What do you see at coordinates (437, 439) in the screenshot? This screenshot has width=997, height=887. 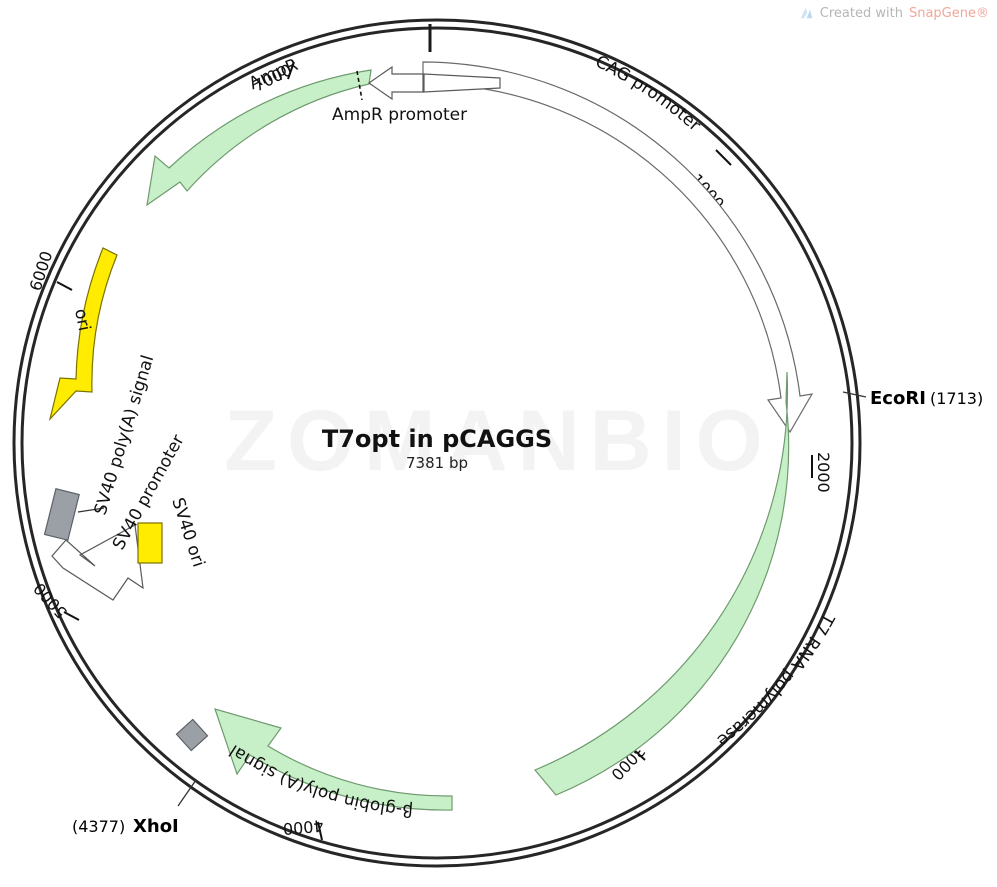 I see `plasmid-name: T7opt in pCAGGS` at bounding box center [437, 439].